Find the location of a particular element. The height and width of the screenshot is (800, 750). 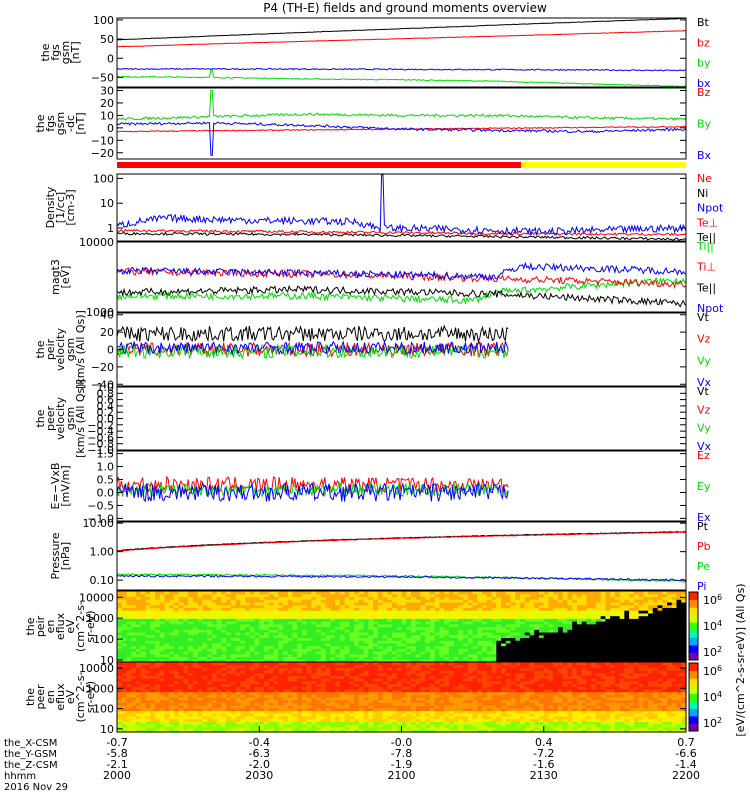

y-axis-label: [nPa] is located at coordinates (65, 556).